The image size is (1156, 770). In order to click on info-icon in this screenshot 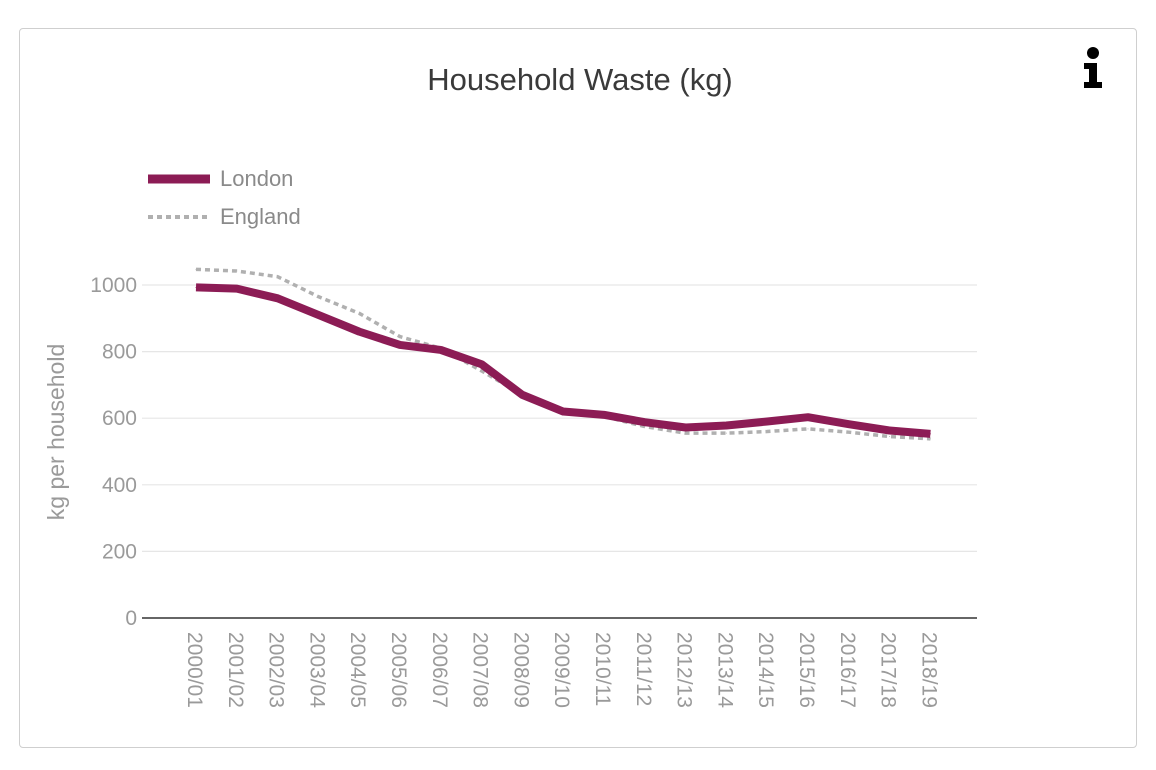, I will do `click(1093, 68)`.